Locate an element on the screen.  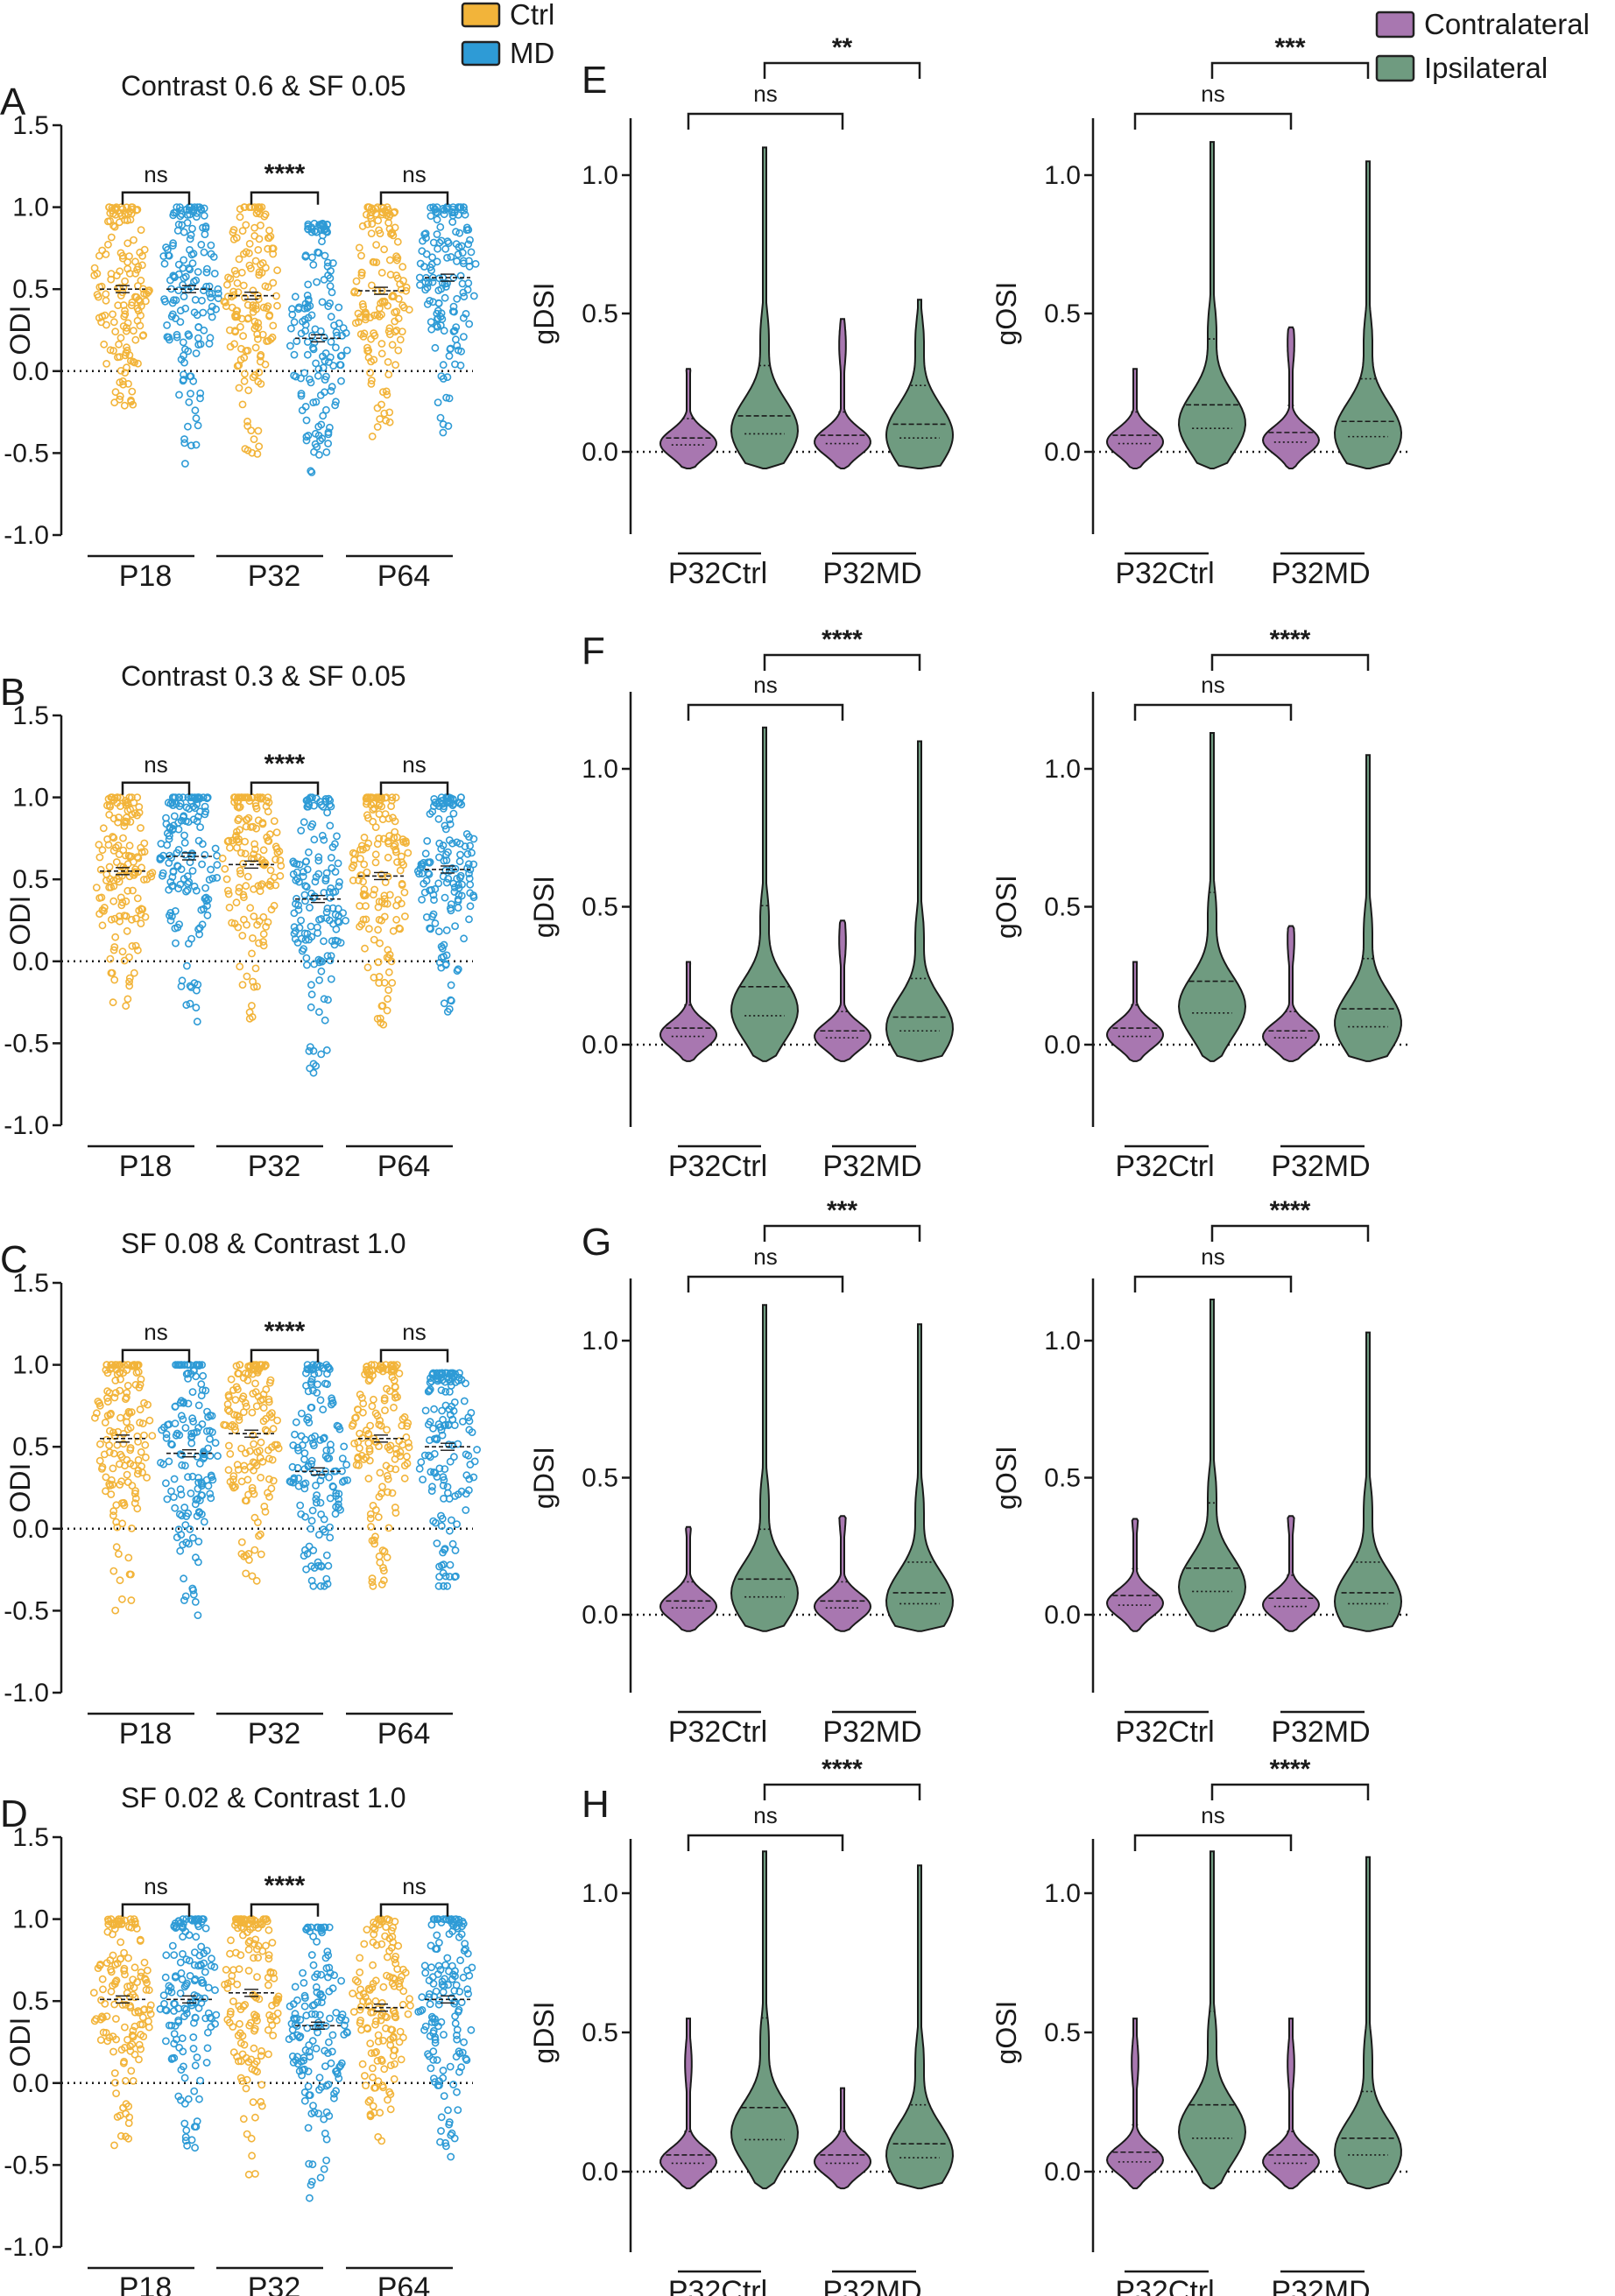
series-ctrl-p18 is located at coordinates (121, 306).